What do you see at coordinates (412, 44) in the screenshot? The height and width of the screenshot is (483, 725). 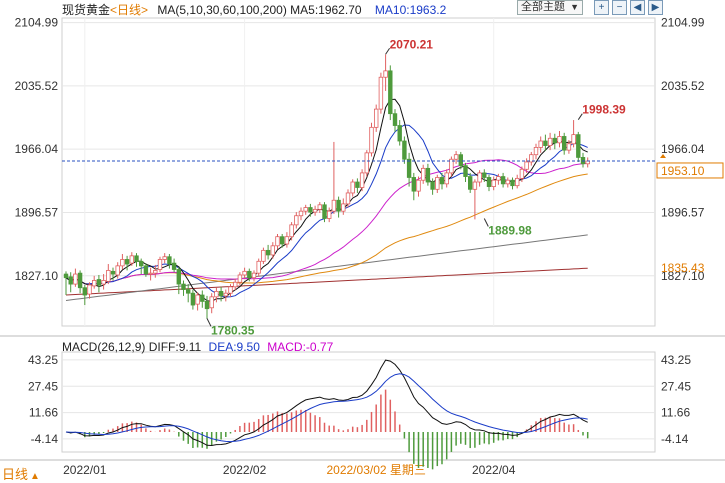 I see `high-annotation-label: 2070.21` at bounding box center [412, 44].